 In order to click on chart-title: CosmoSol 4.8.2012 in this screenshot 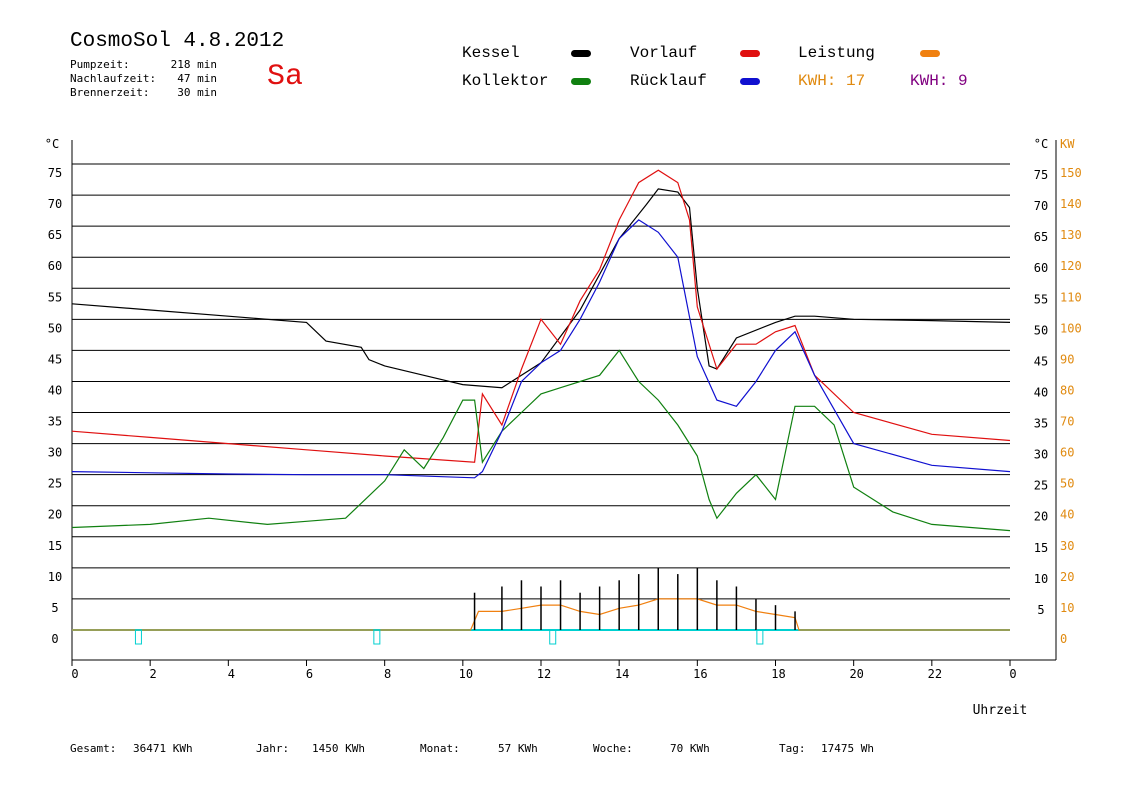, I will do `click(177, 41)`.